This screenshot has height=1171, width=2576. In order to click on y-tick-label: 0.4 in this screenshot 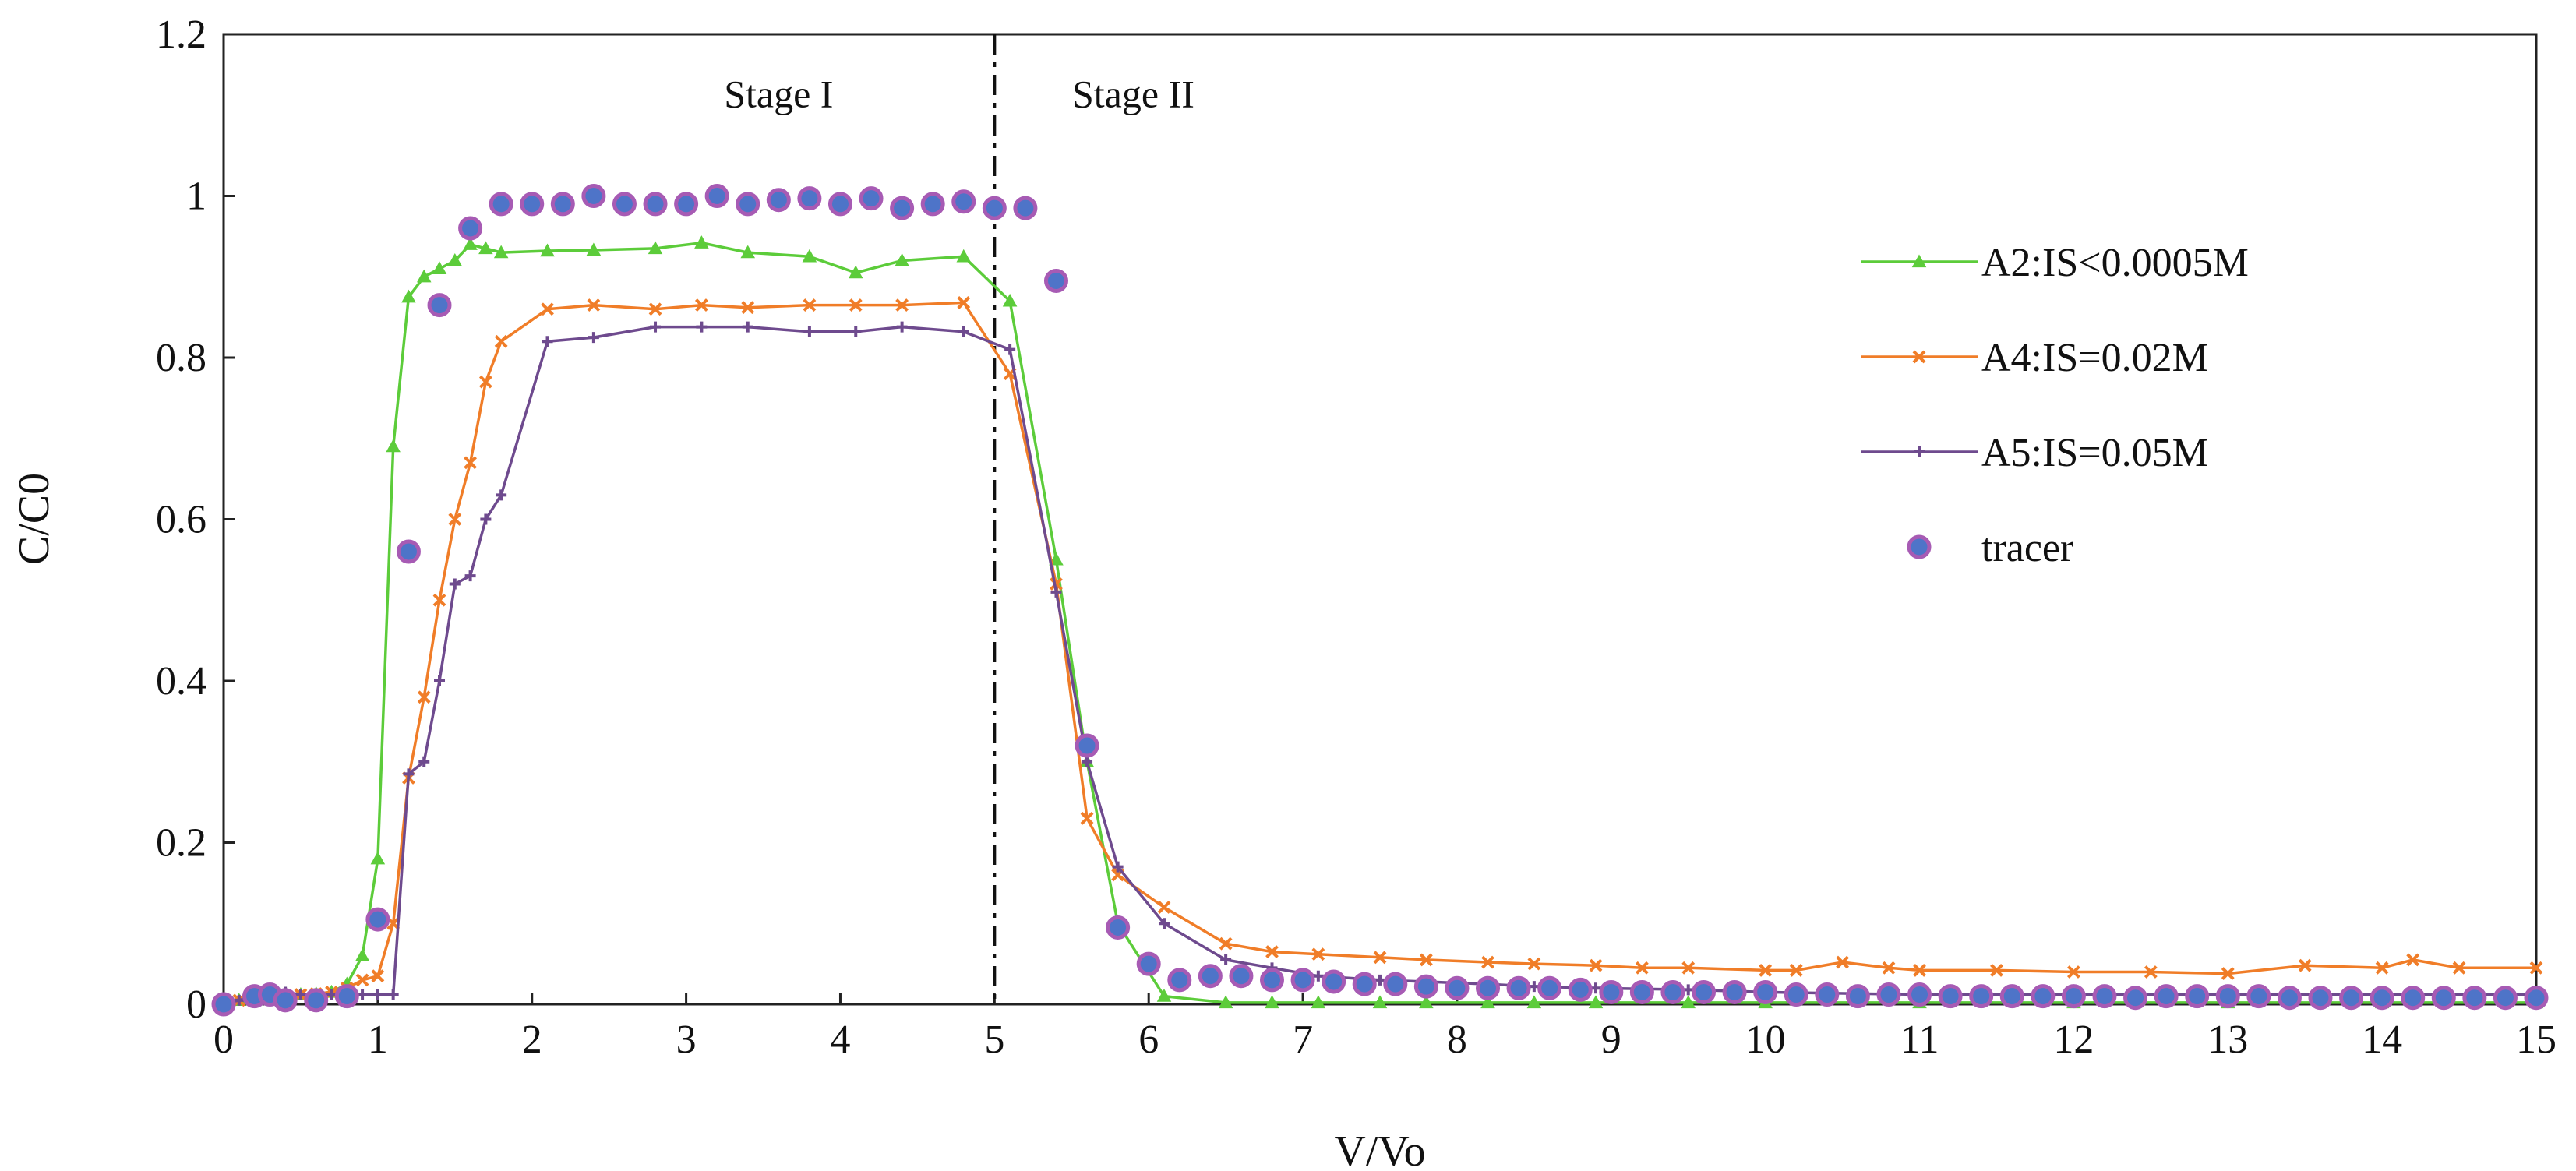, I will do `click(181, 681)`.